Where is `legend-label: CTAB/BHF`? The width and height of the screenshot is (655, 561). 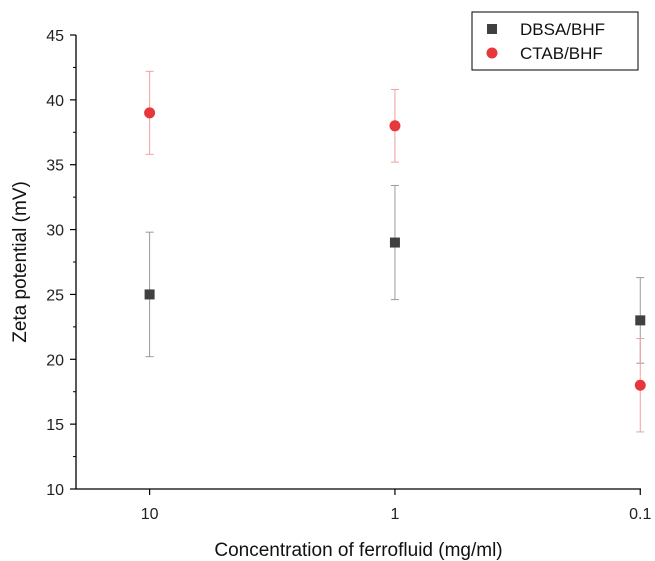 legend-label: CTAB/BHF is located at coordinates (561, 53).